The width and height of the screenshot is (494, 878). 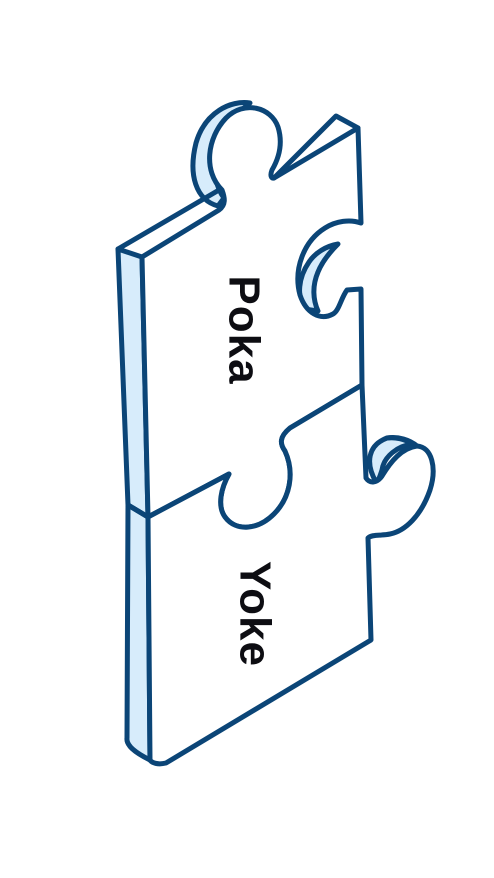 What do you see at coordinates (244, 329) in the screenshot?
I see `piece-label-poka: Poka` at bounding box center [244, 329].